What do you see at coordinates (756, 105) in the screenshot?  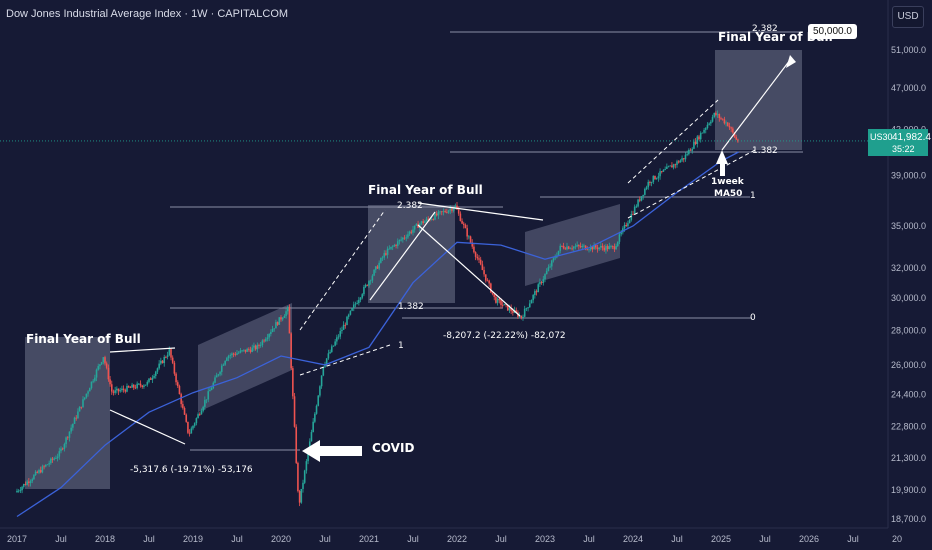 I see `trend-line` at bounding box center [756, 105].